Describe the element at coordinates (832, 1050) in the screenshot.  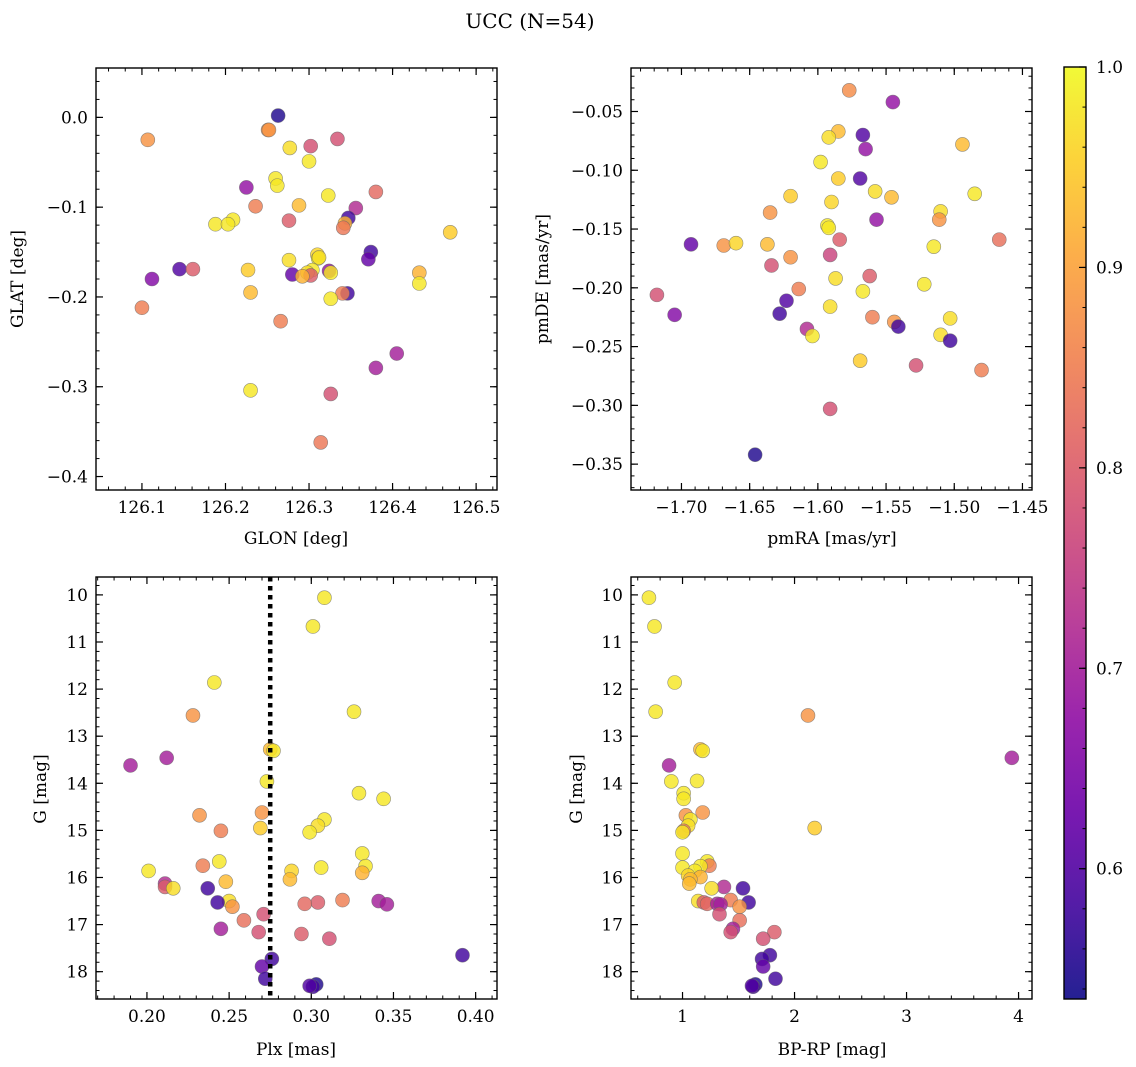
I see `x-axis-label: BP-RP [mag]` at that location.